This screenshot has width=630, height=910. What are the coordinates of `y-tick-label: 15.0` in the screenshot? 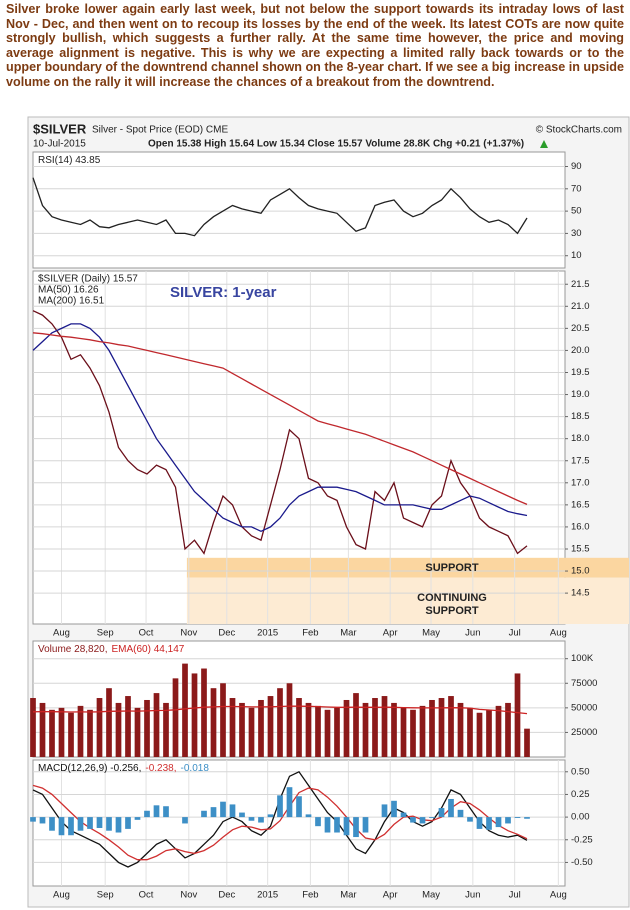 It's located at (580, 571).